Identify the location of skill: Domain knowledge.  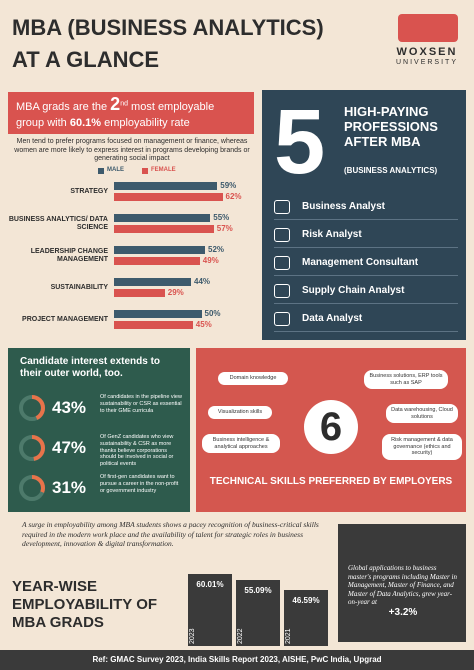
(253, 378).